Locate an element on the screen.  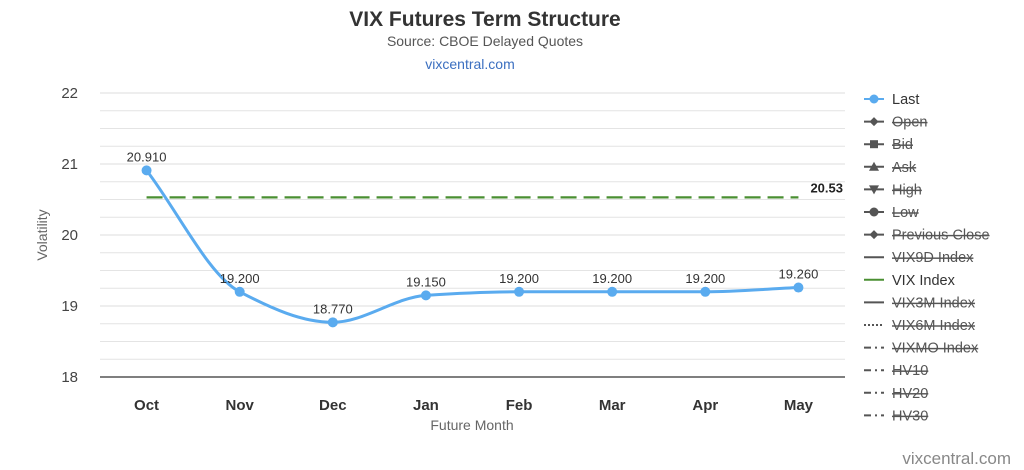
legend-item: Last is located at coordinates (891, 100).